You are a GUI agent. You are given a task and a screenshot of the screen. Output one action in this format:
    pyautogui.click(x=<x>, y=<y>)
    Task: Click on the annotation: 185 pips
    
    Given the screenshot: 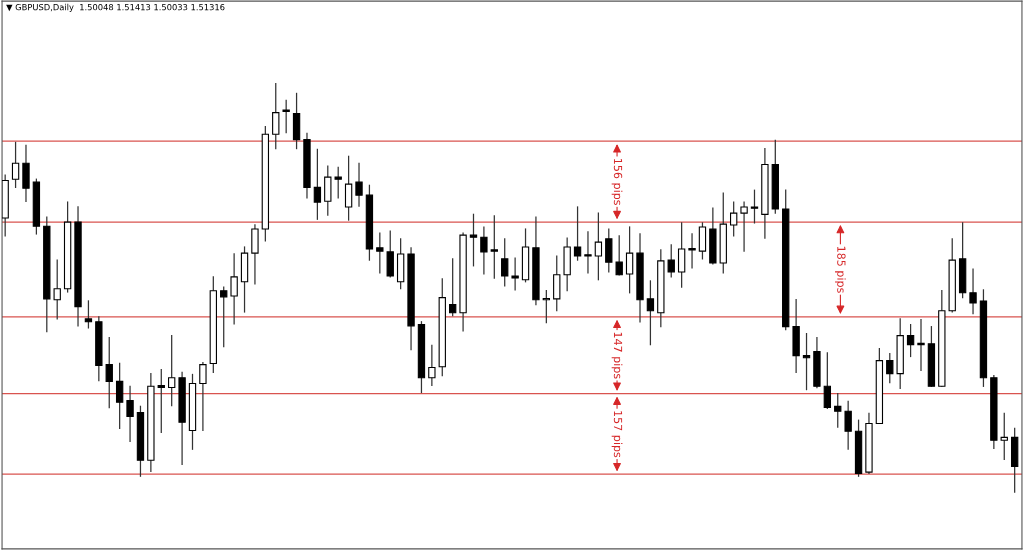 What is the action you would take?
    pyautogui.click(x=840, y=269)
    